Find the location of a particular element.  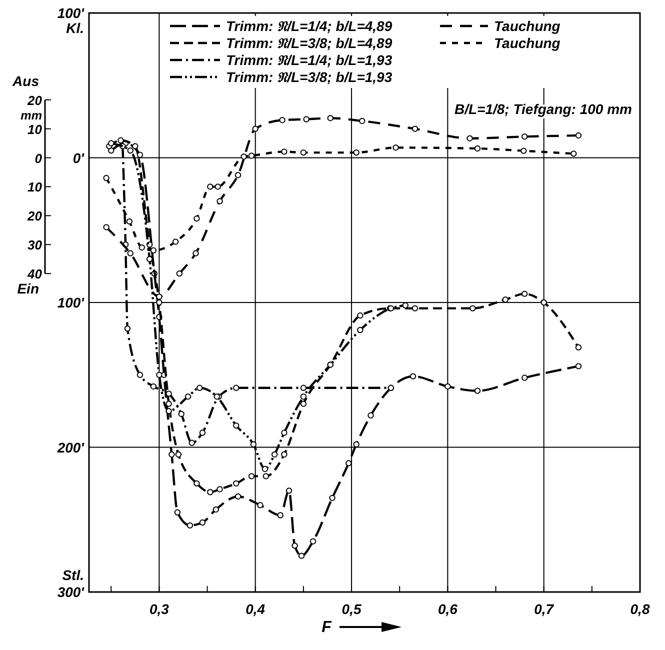

x-axis-title: F is located at coordinates (327, 627).